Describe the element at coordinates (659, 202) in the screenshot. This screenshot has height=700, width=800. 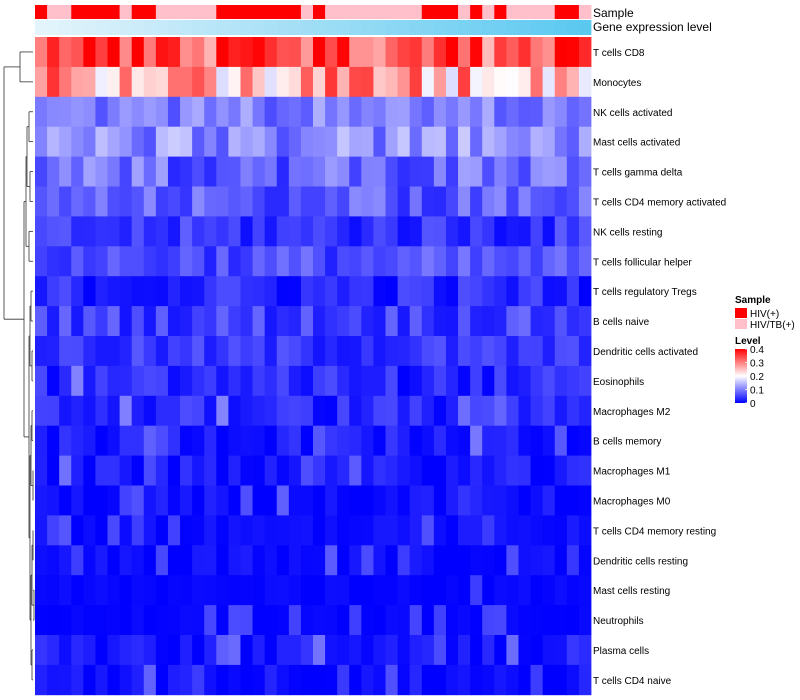
I see `row-label: T cells CD4 memory activated` at that location.